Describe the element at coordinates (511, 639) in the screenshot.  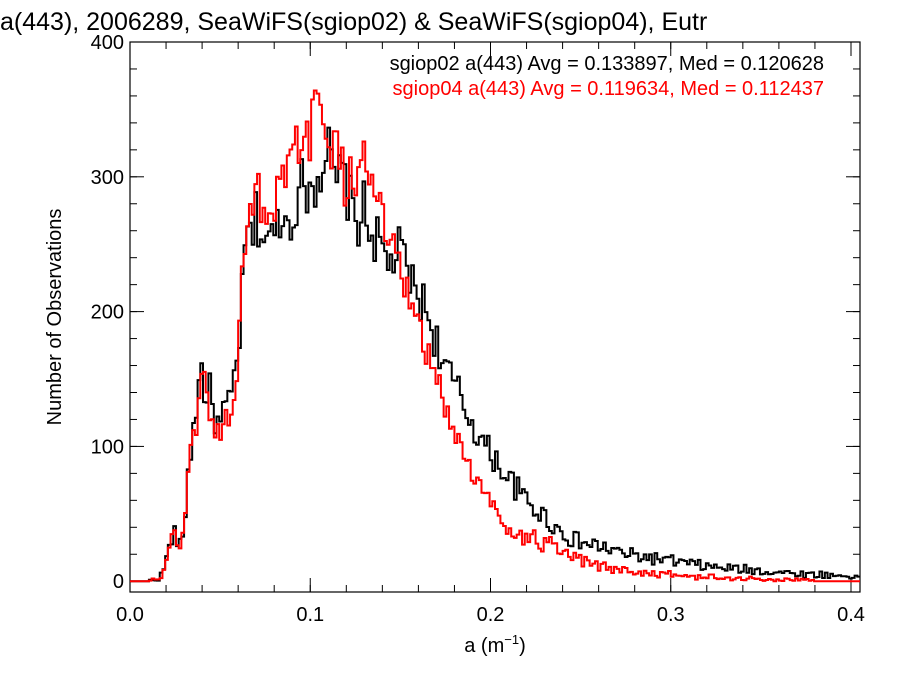
I see `x-axis-label-superscript: −1` at that location.